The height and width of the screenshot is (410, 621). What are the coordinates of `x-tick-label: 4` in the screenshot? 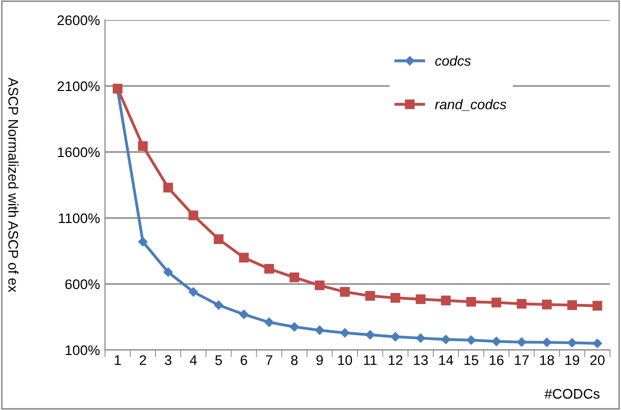 It's located at (193, 360).